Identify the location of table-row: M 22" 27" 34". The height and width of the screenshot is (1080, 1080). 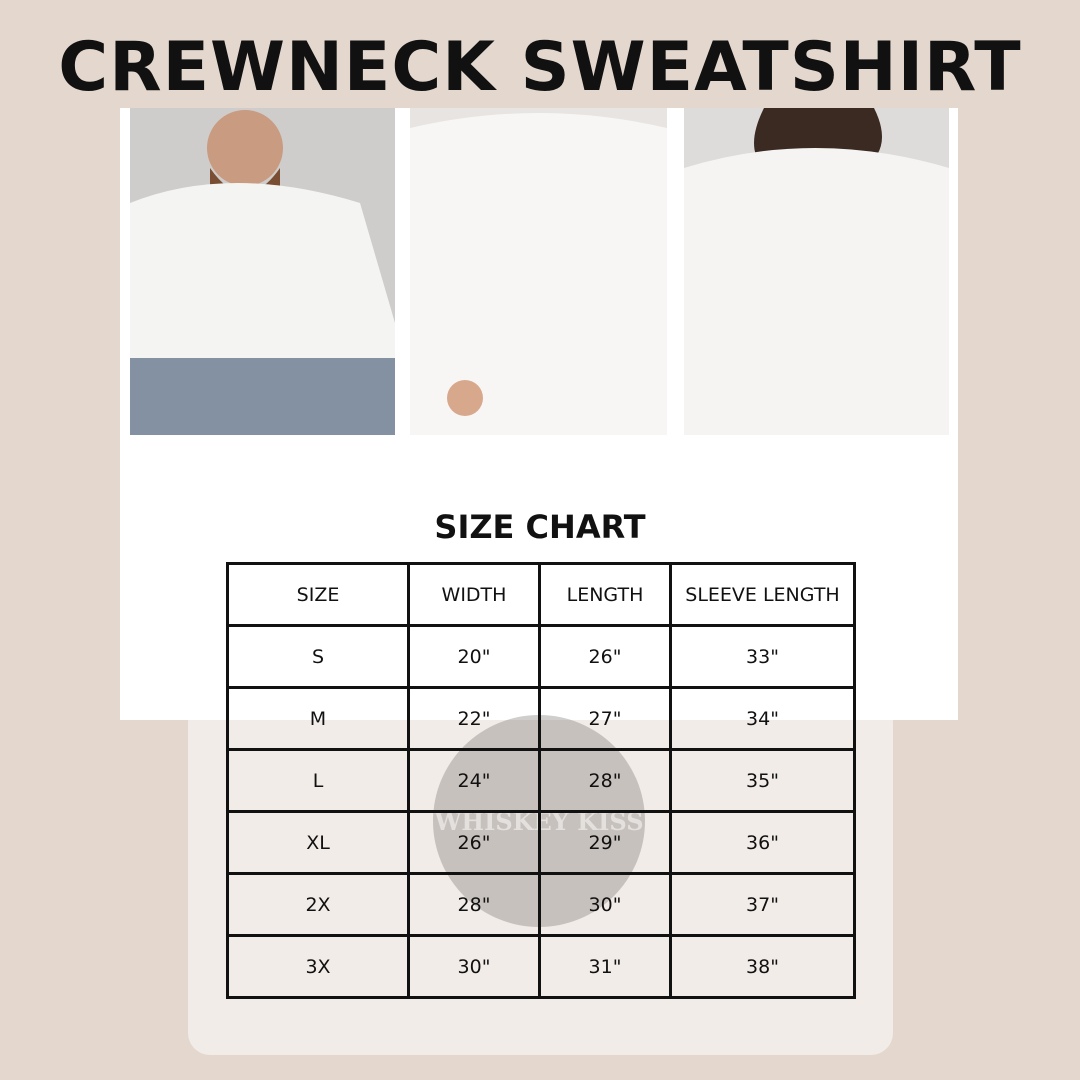
(541, 718).